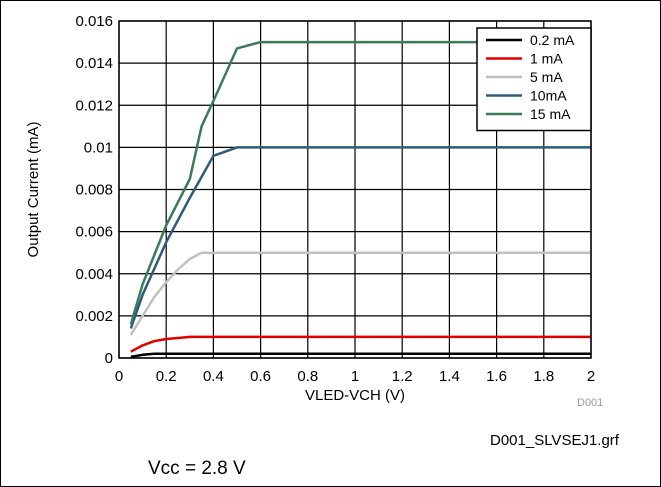  What do you see at coordinates (307, 376) in the screenshot?
I see `x-tick-label: 0.8` at bounding box center [307, 376].